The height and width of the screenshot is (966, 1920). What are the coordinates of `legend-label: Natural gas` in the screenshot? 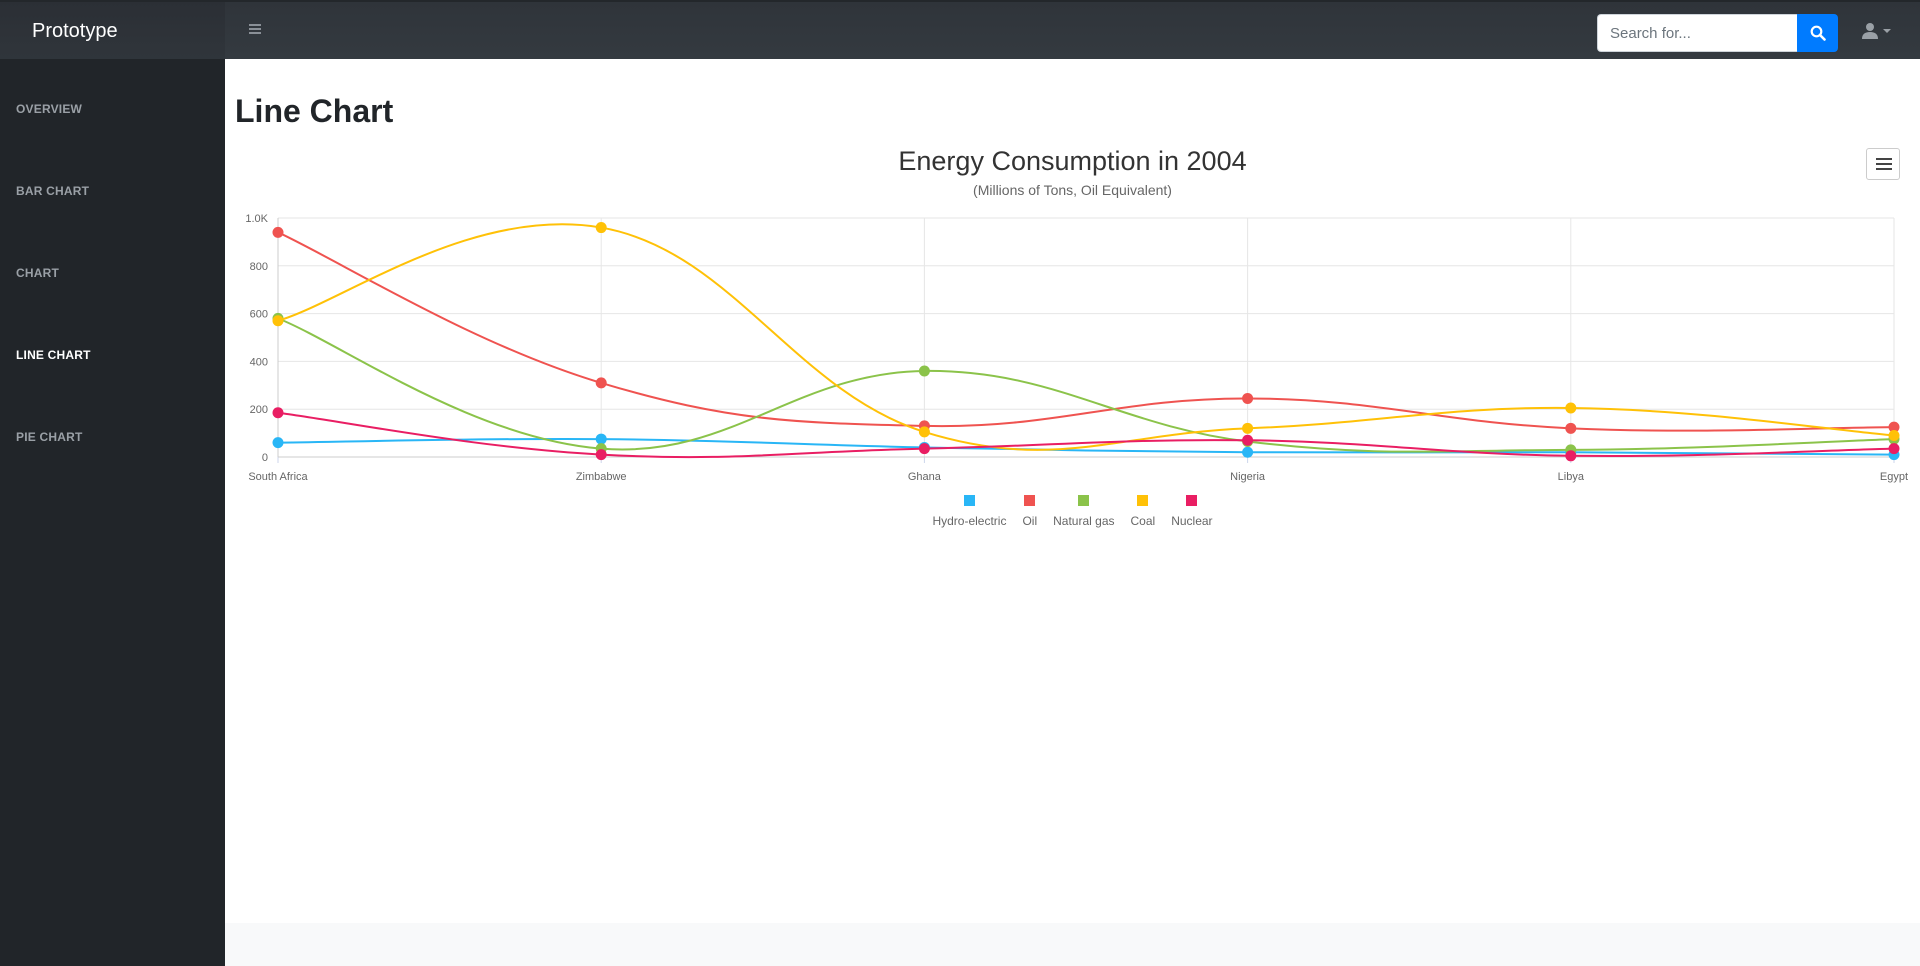 It's located at (1084, 521).